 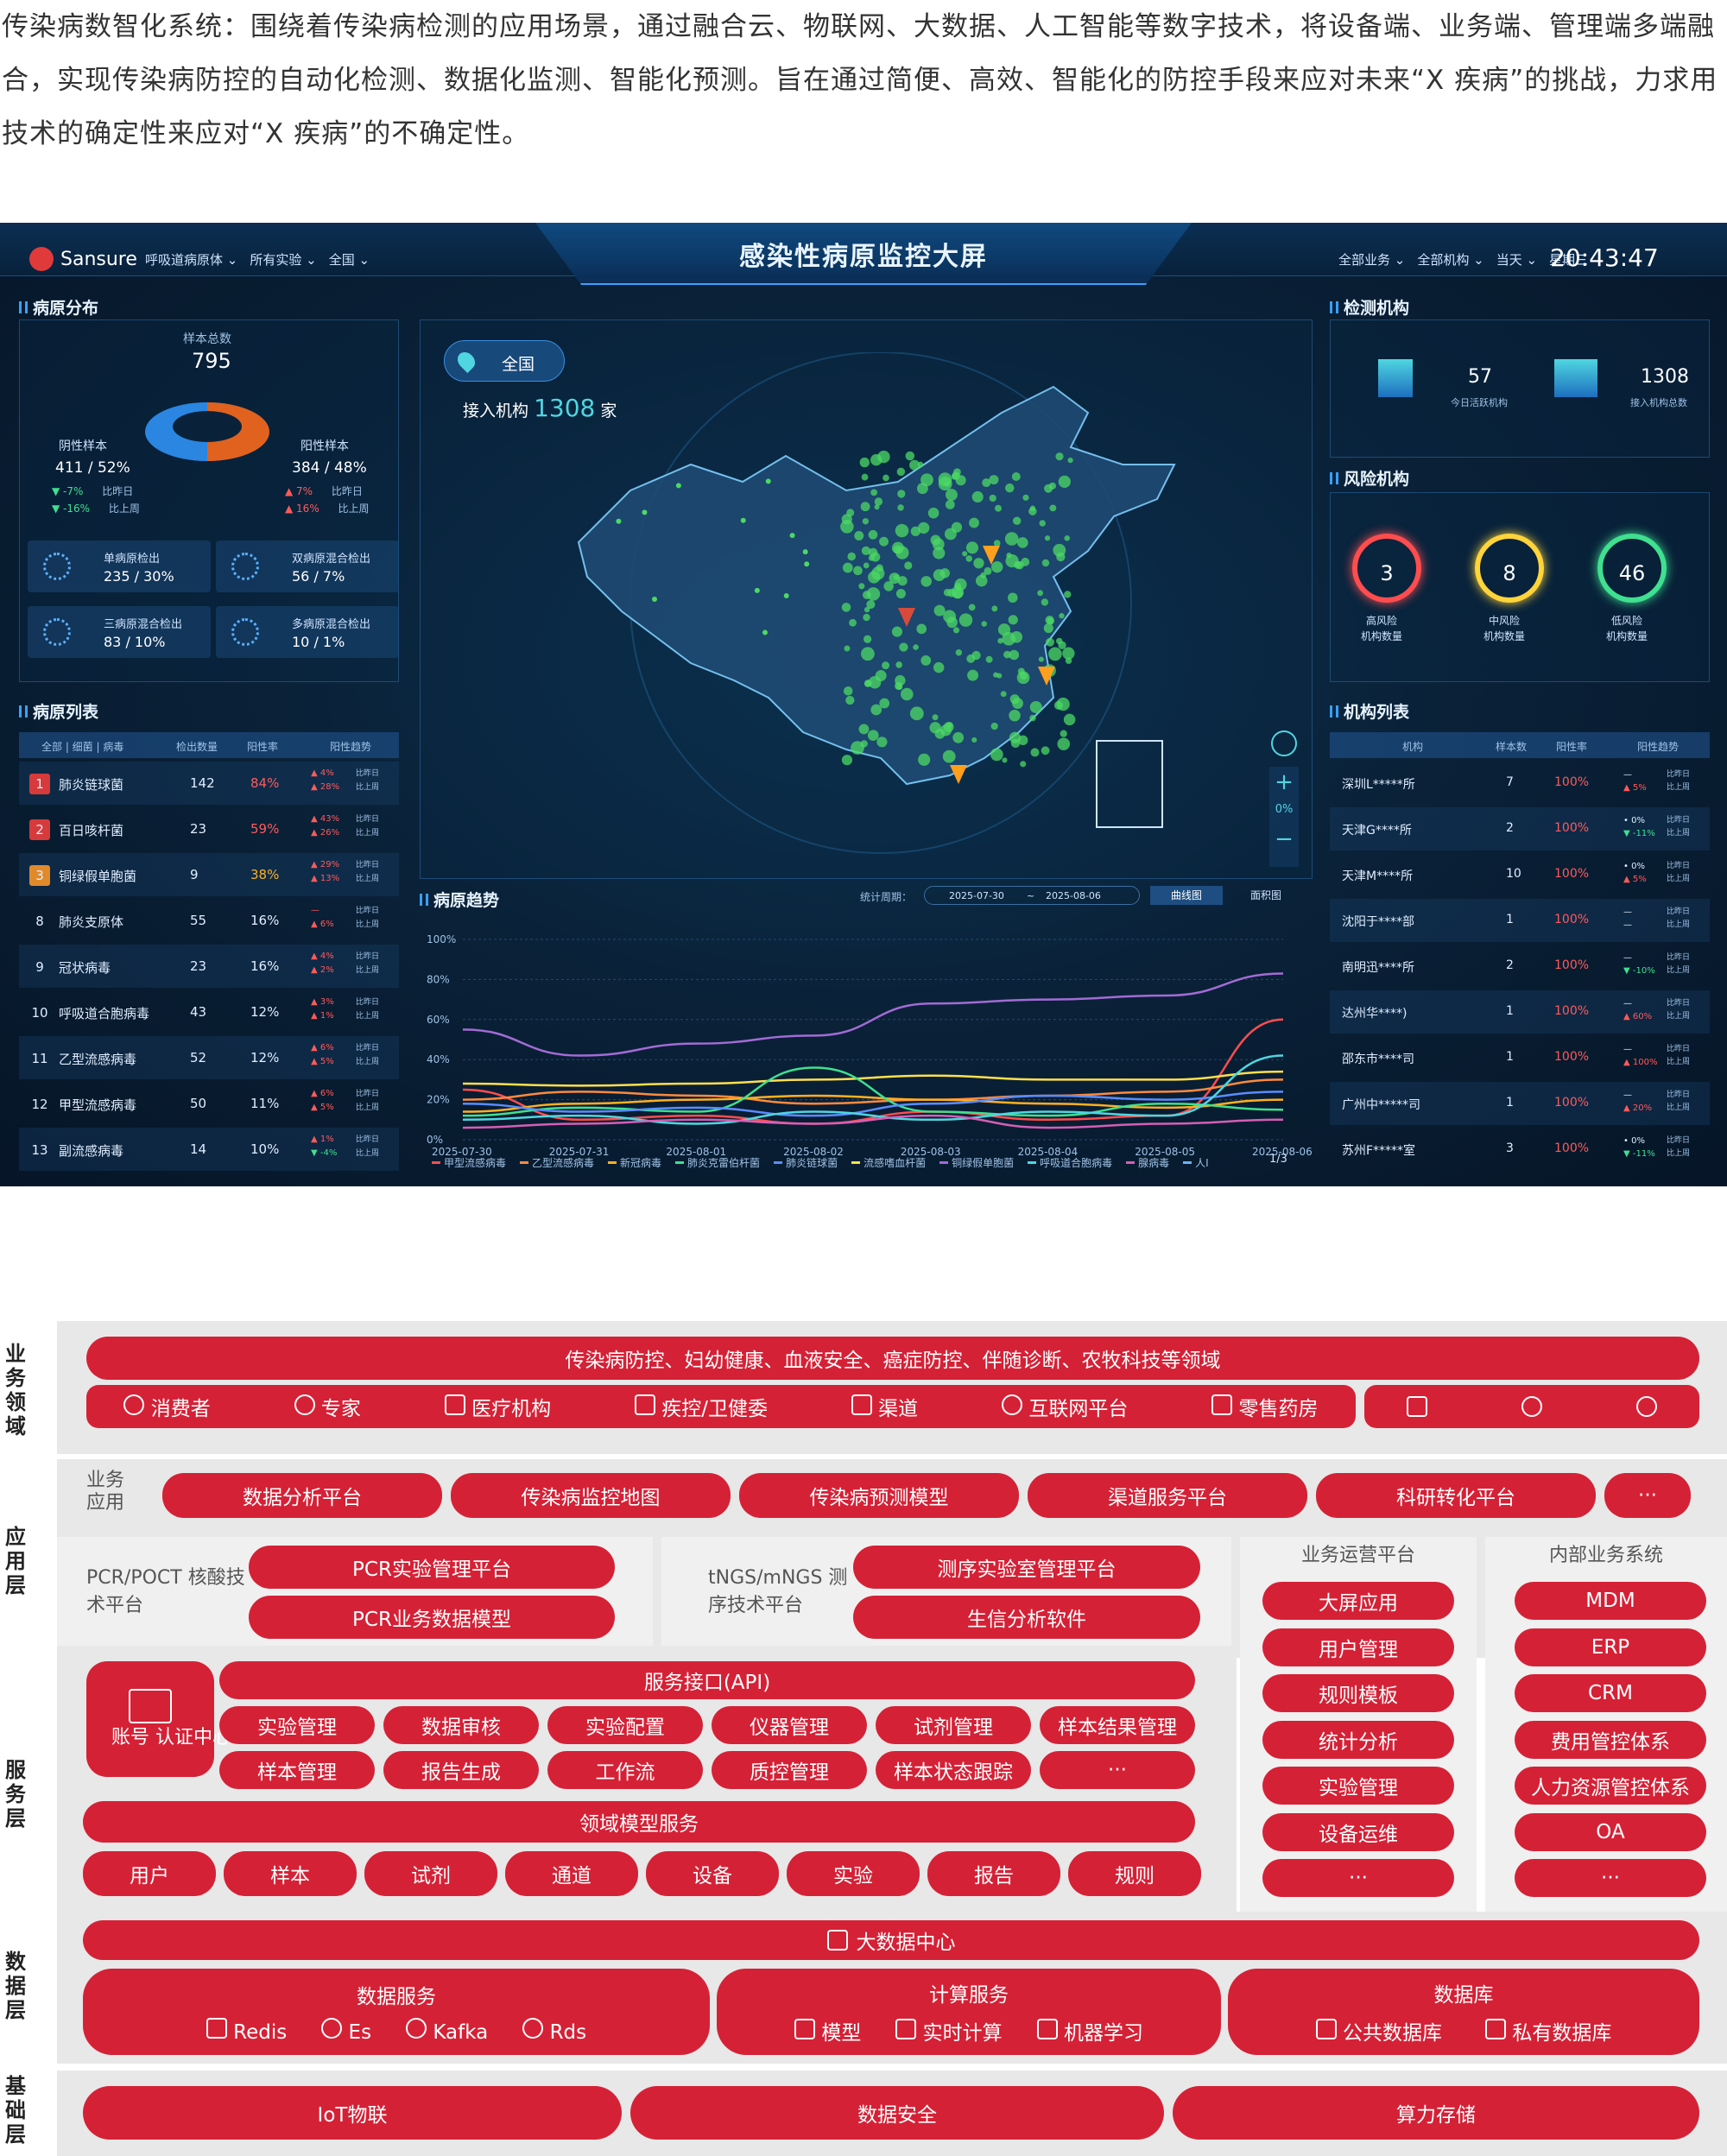 I want to click on pos-label: 阳性样本, so click(x=325, y=446).